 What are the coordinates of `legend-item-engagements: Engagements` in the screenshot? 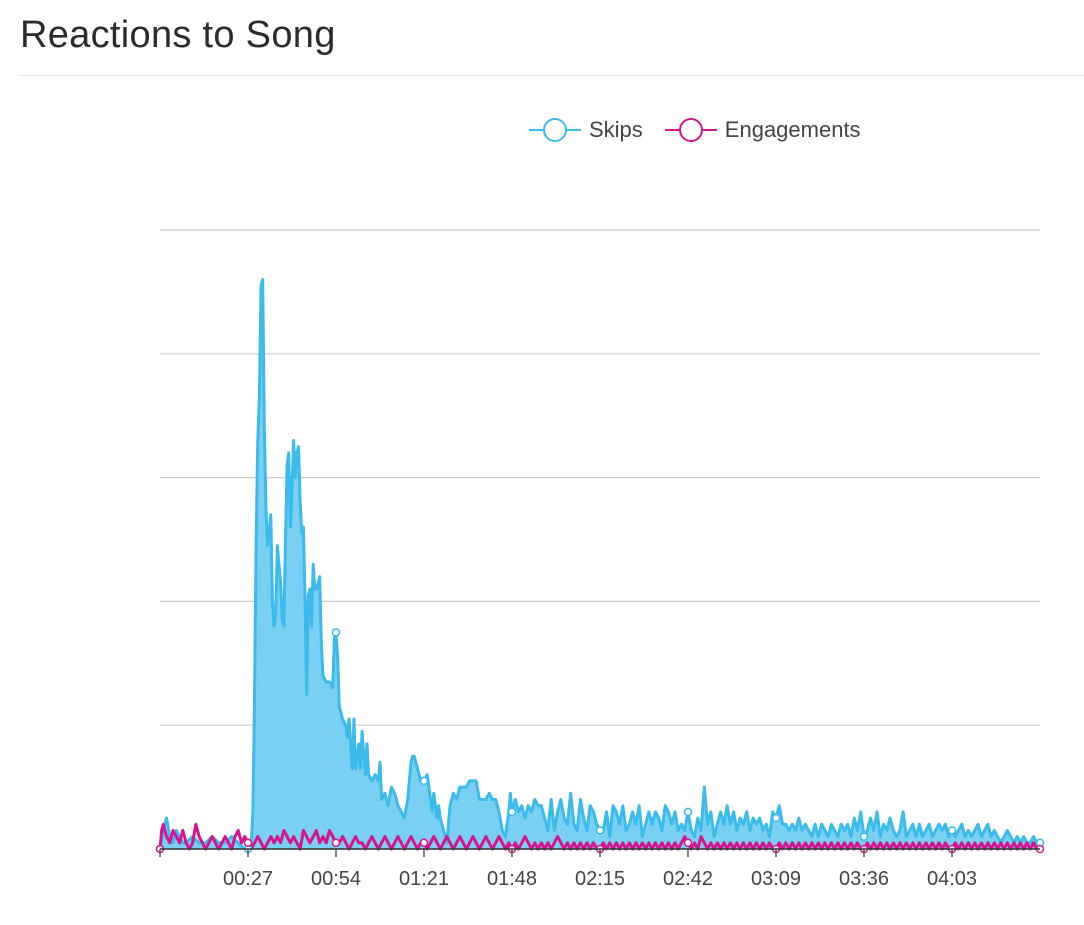 It's located at (762, 130).